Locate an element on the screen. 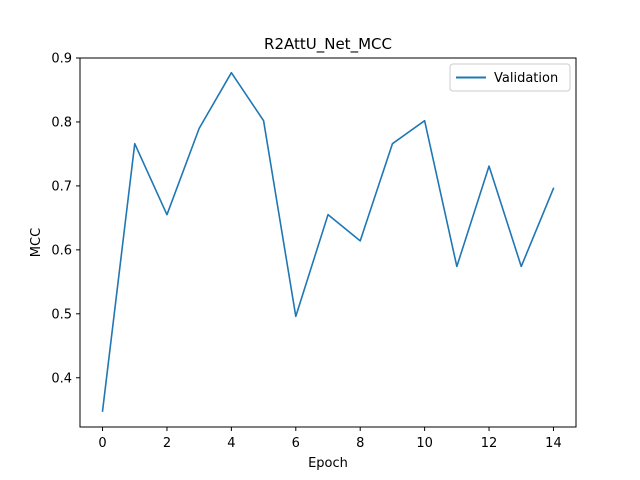 The width and height of the screenshot is (640, 480). x-tick-label: 8 is located at coordinates (360, 443).